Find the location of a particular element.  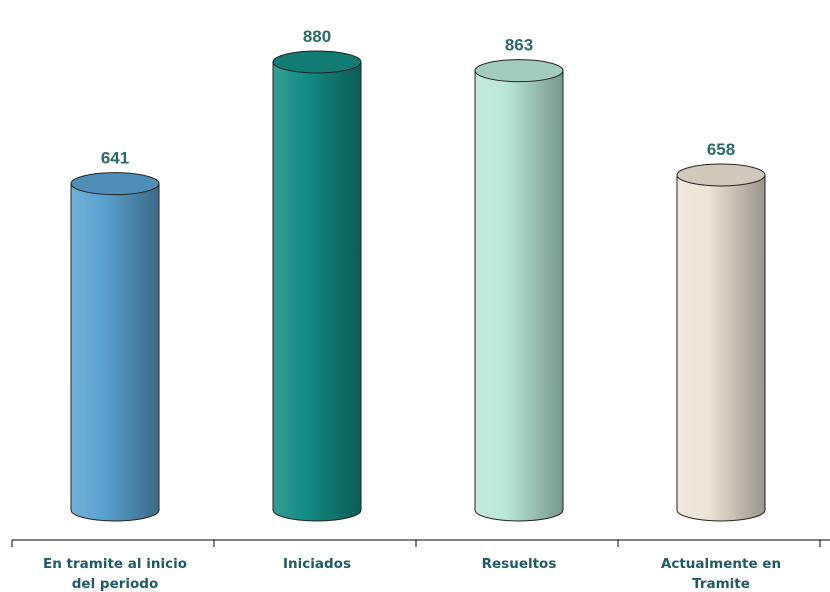

value-label-2: 863 is located at coordinates (519, 45).